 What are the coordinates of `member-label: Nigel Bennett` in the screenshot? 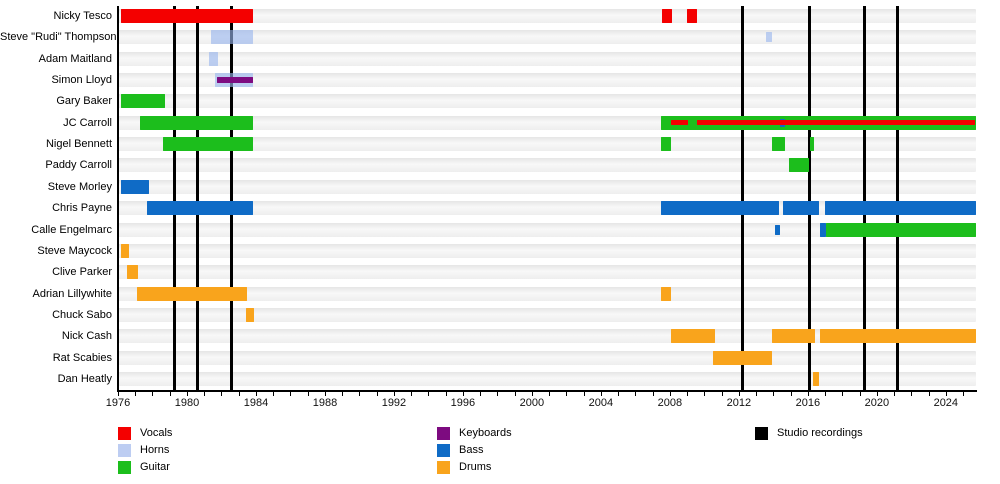 It's located at (78, 144).